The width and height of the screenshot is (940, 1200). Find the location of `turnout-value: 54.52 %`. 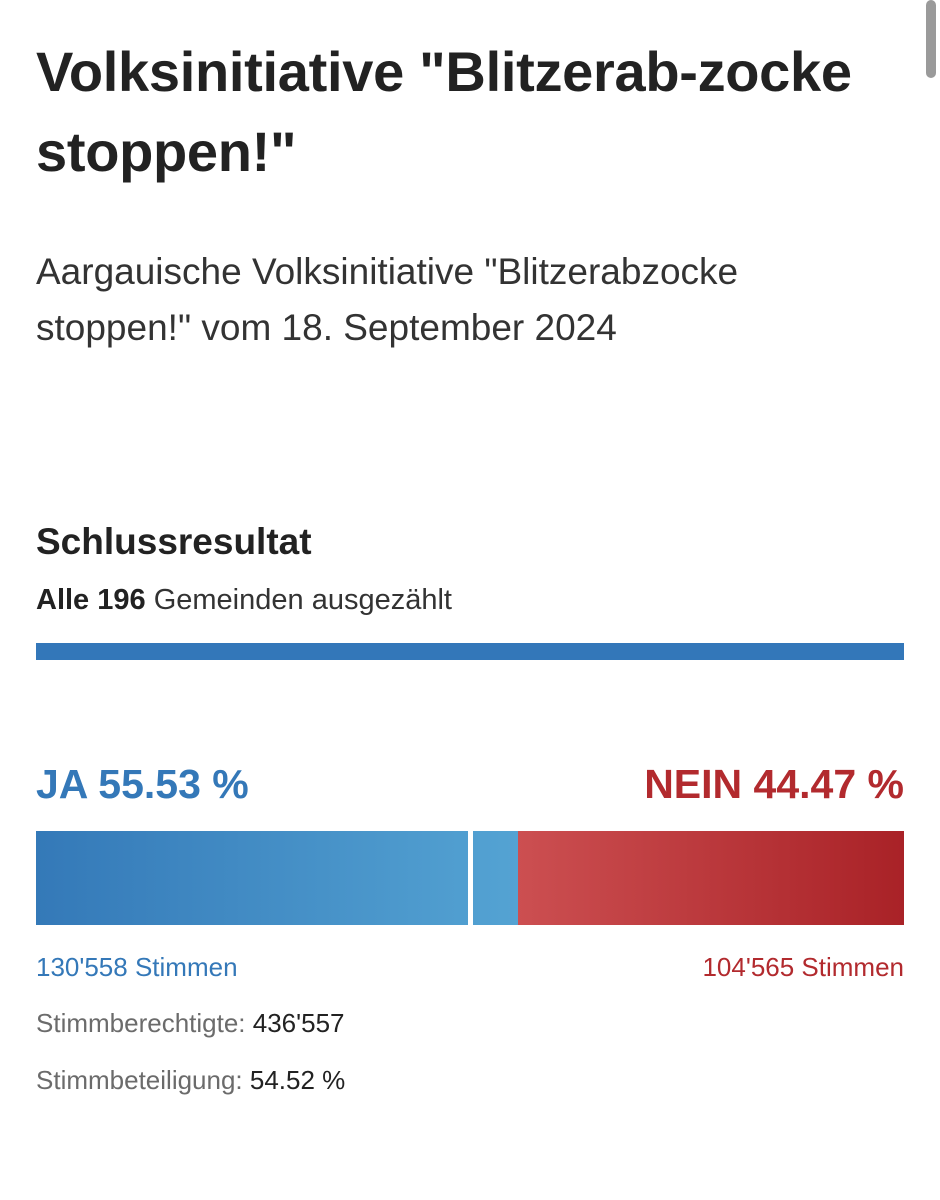

turnout-value: 54.52 % is located at coordinates (297, 1080).